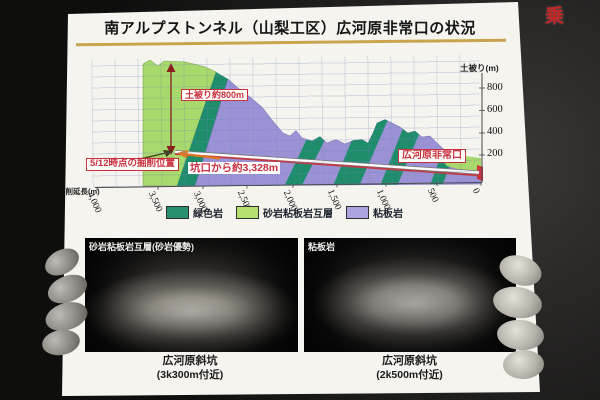 The width and height of the screenshot is (600, 400). Describe the element at coordinates (141, 247) in the screenshot. I see `photo-label: 砂岩粘板岩互層(砂岩優勢)` at that location.